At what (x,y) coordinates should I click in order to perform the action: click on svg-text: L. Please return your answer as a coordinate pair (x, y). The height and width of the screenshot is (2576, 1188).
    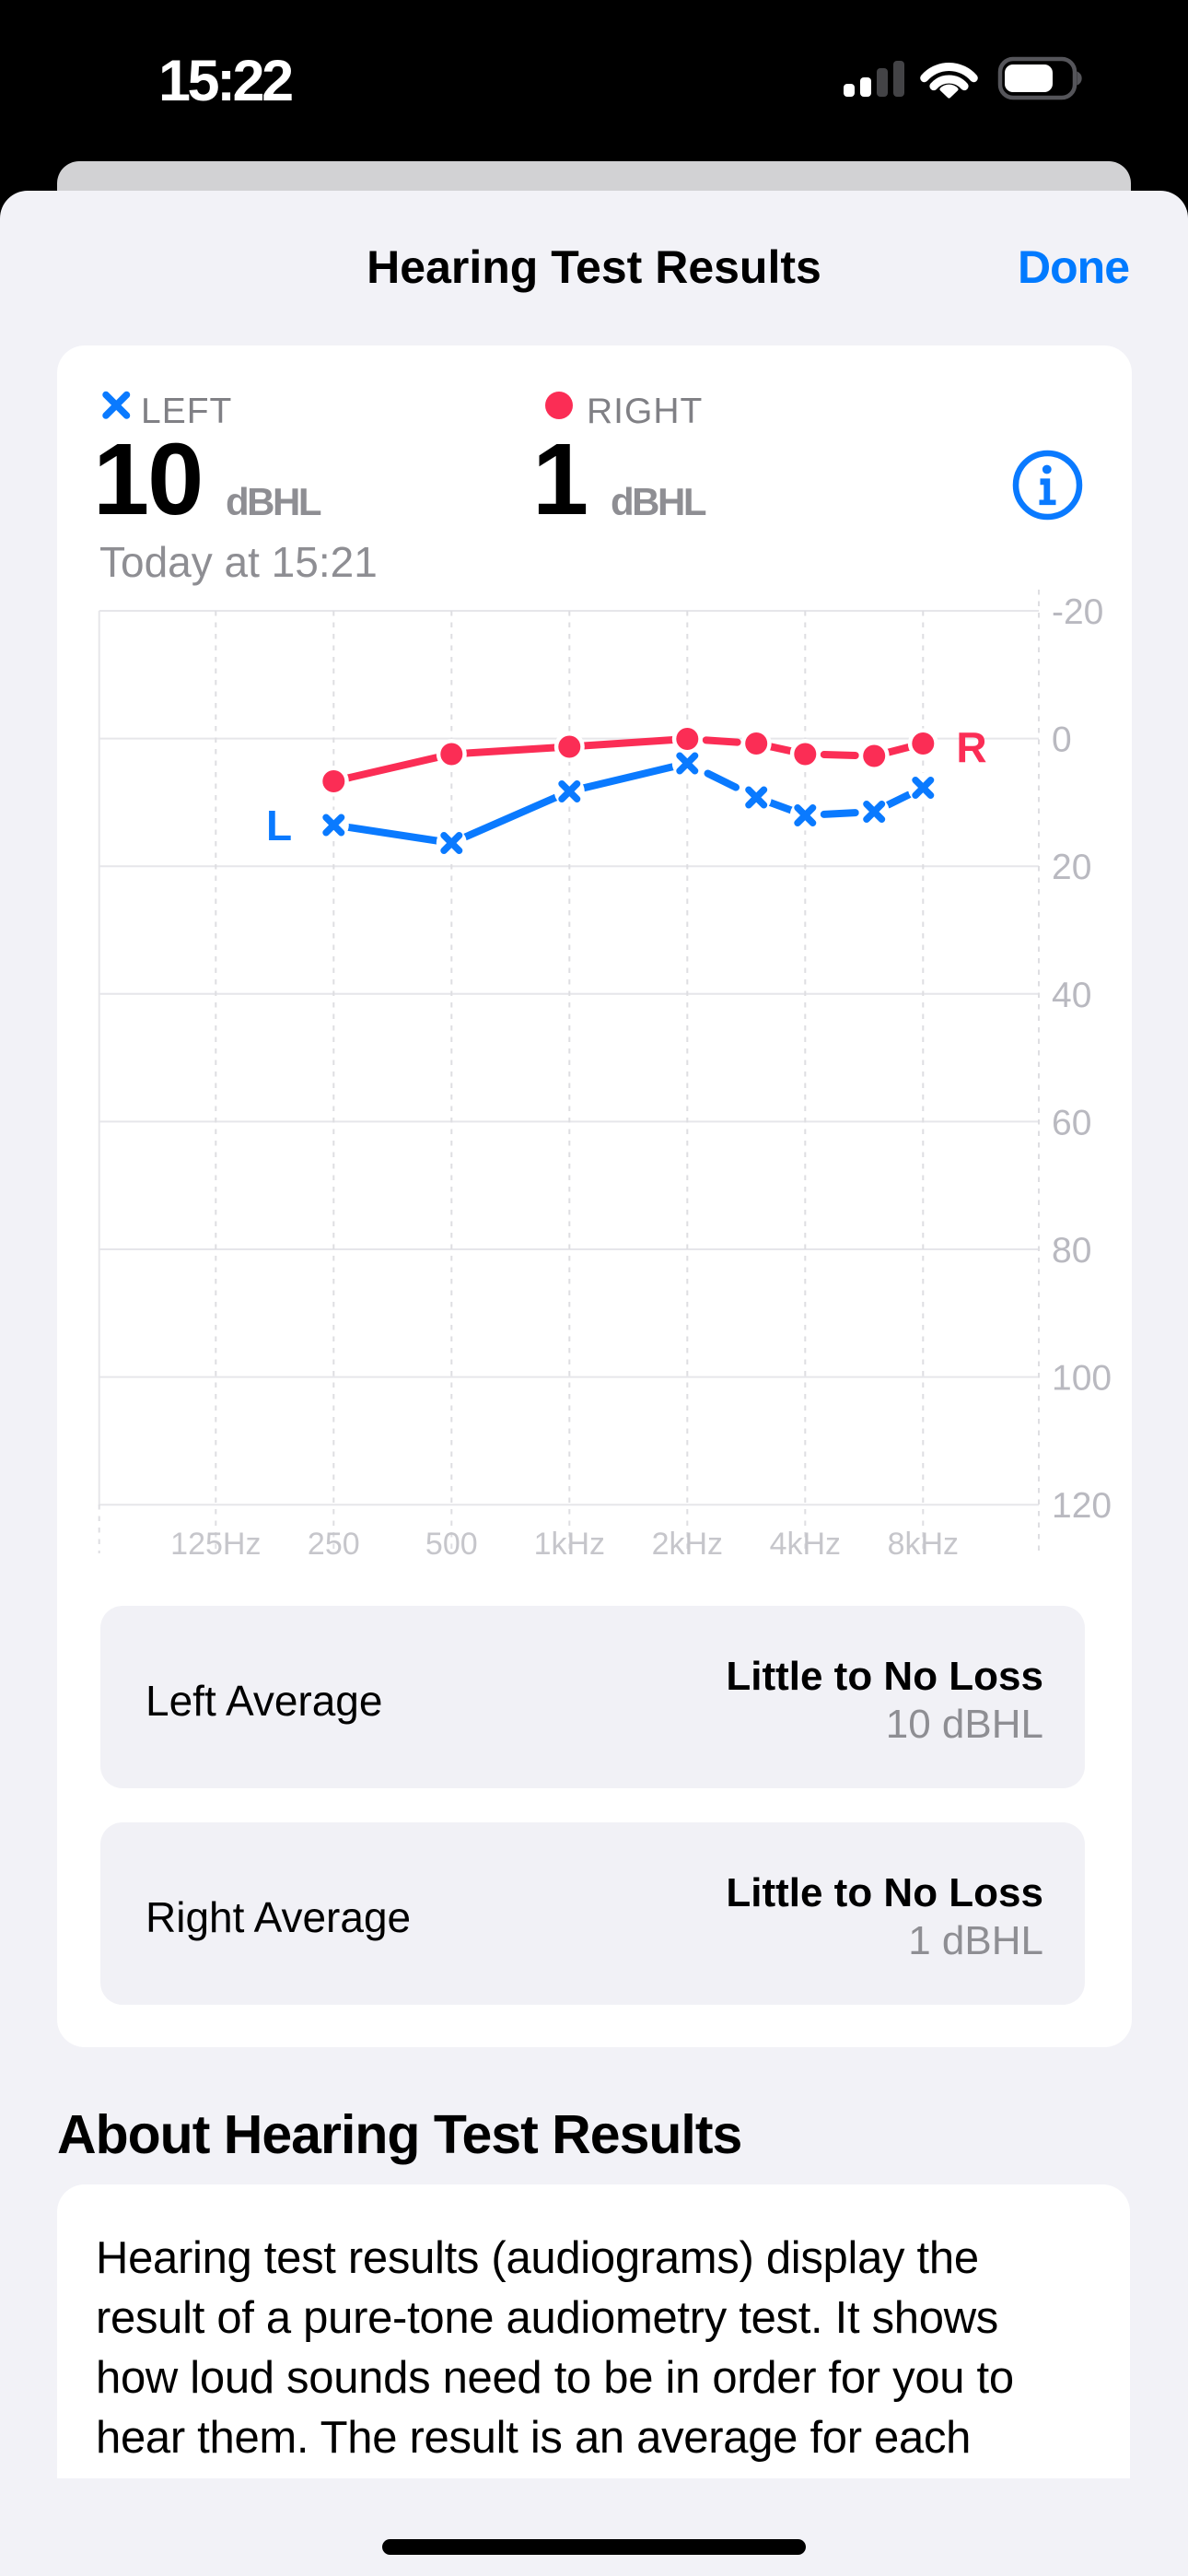
    Looking at the image, I should click on (279, 825).